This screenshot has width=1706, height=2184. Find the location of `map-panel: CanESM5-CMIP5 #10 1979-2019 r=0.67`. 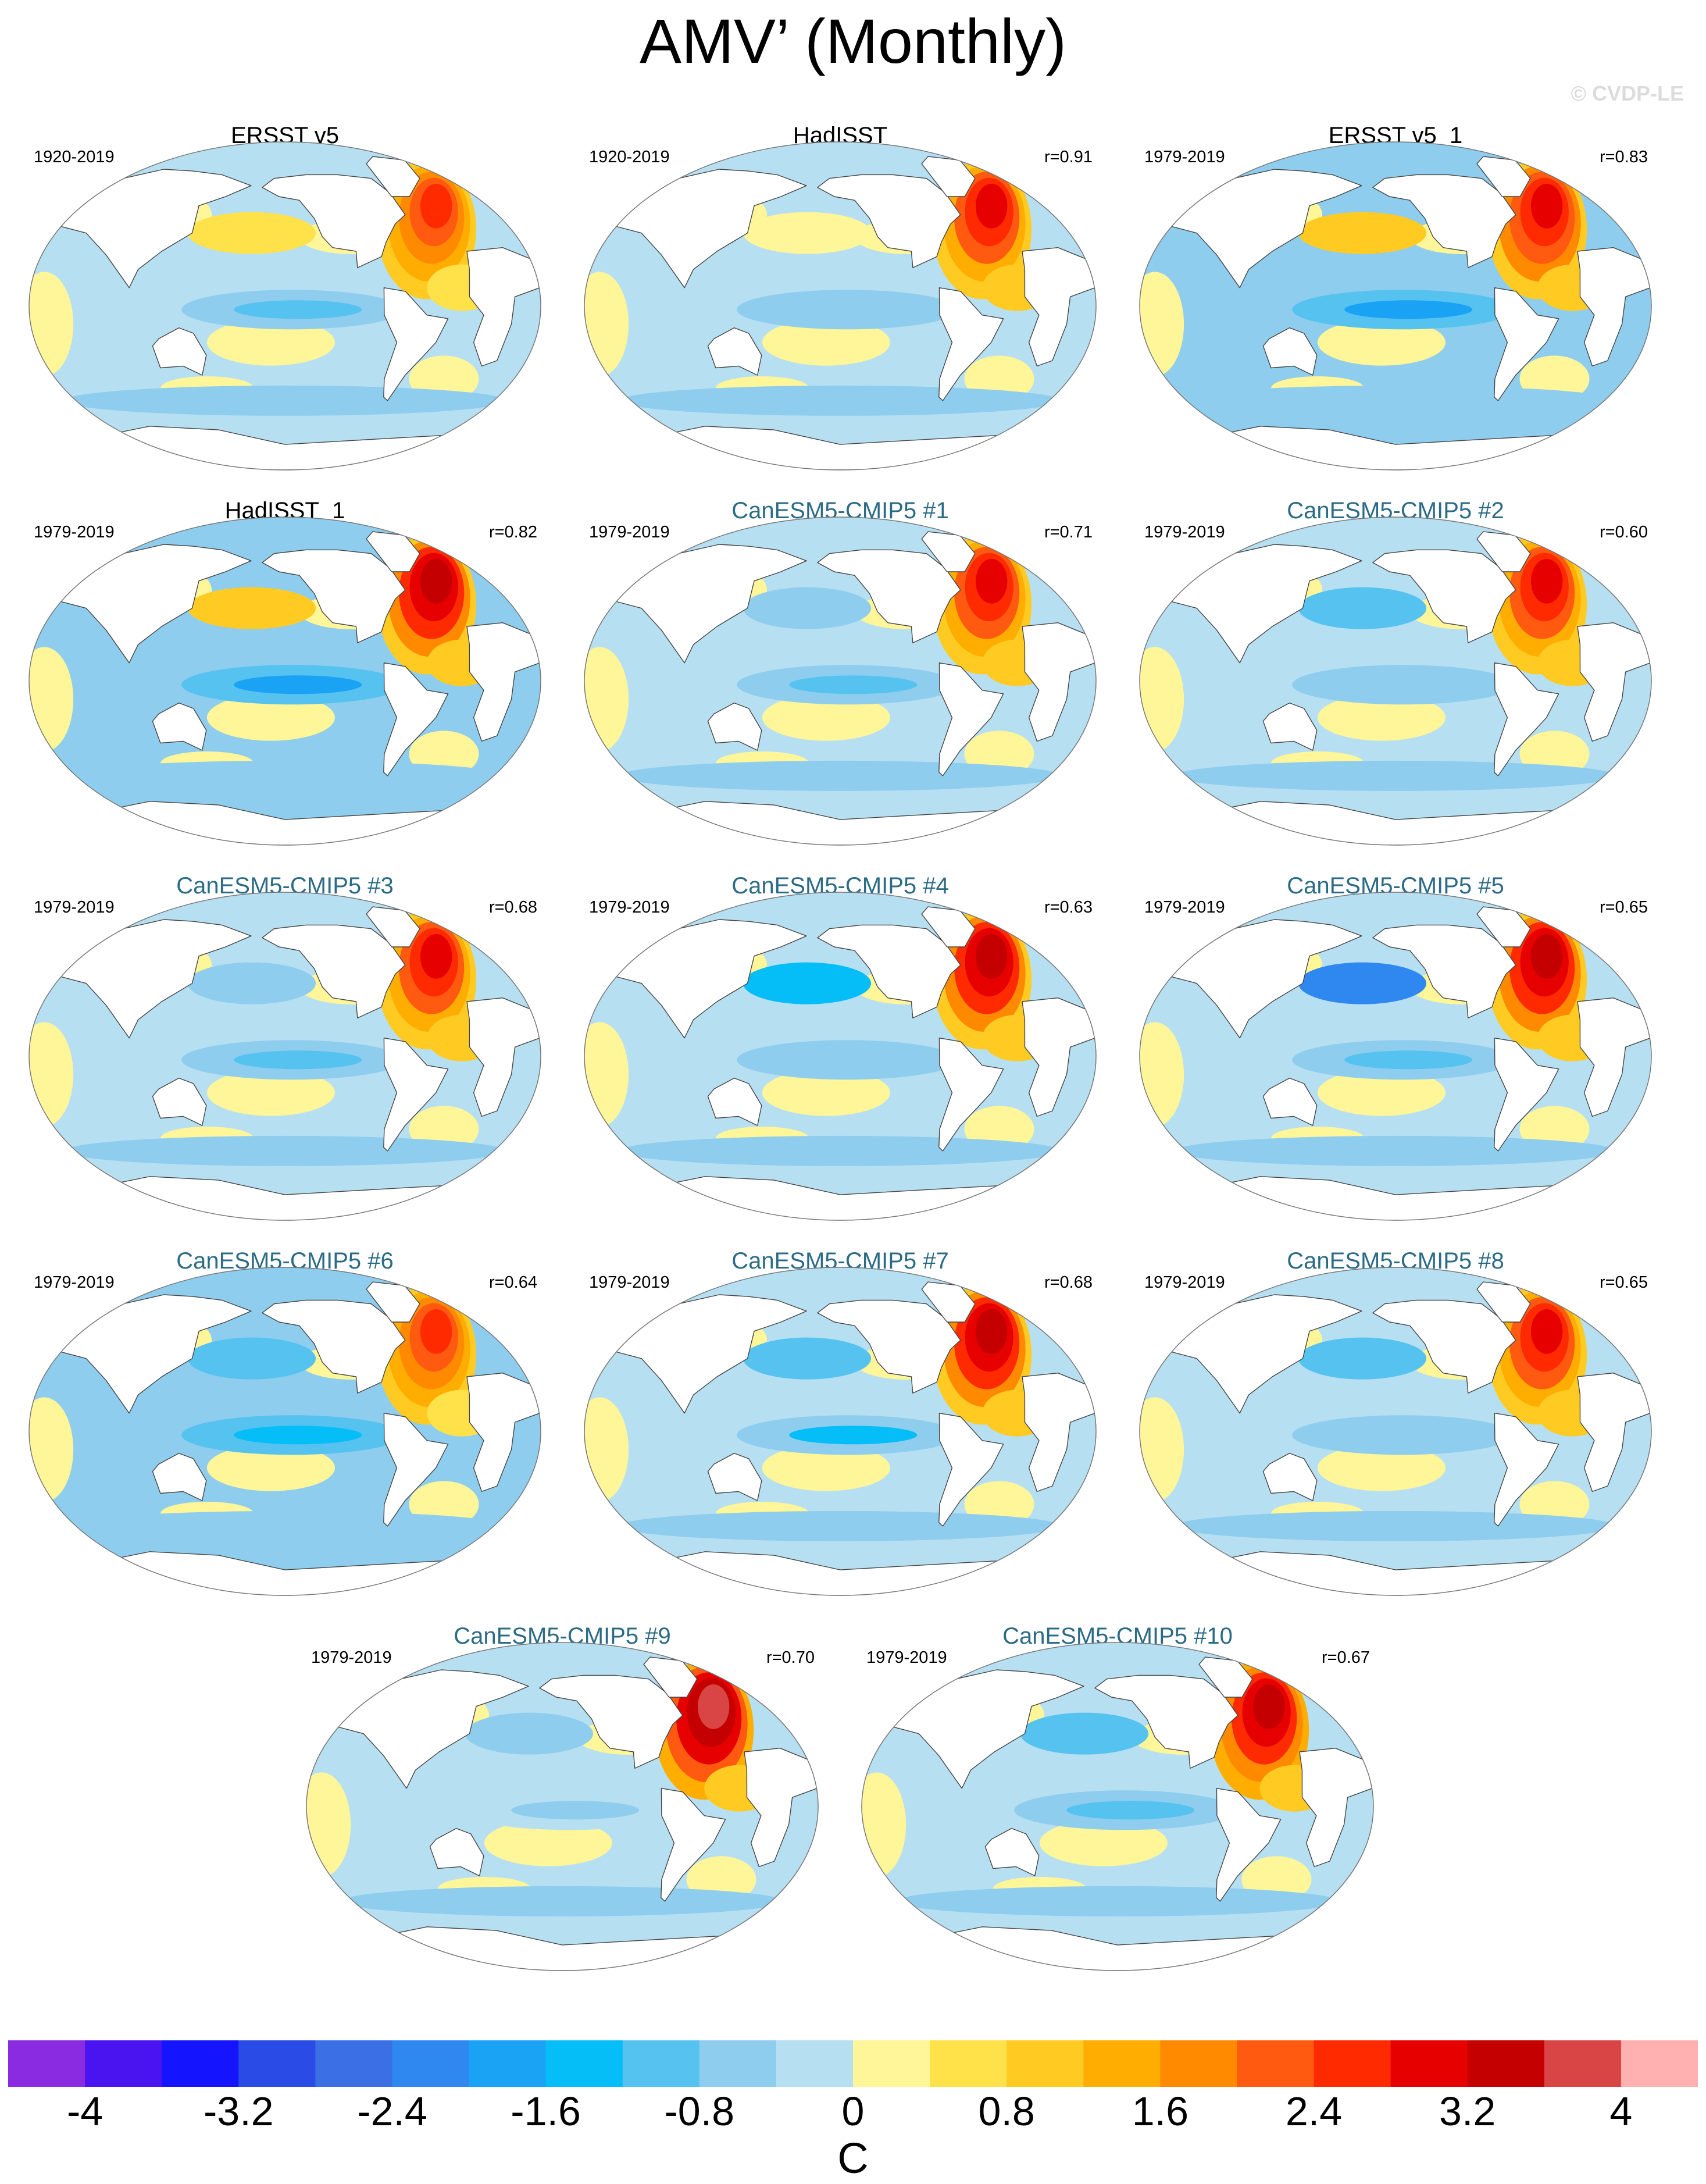

map-panel: CanESM5-CMIP5 #10 1979-2019 r=0.67 is located at coordinates (1117, 1803).